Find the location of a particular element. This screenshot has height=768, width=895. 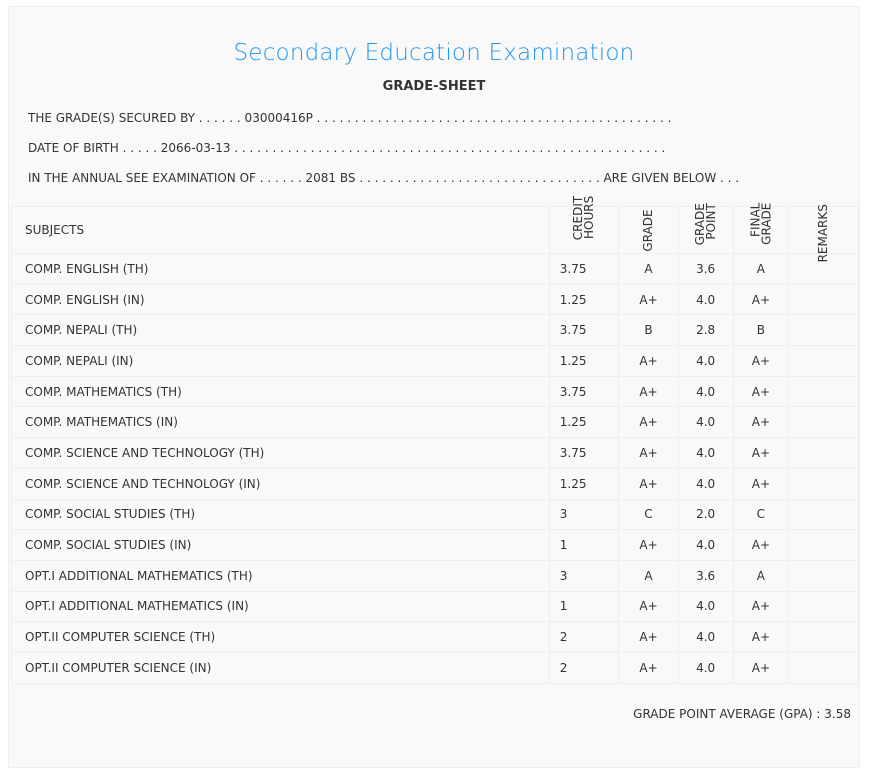

table-row: COMP. SOCIAL STUDIES (IN) 1 A+ 4.0 A+ is located at coordinates (435, 545).